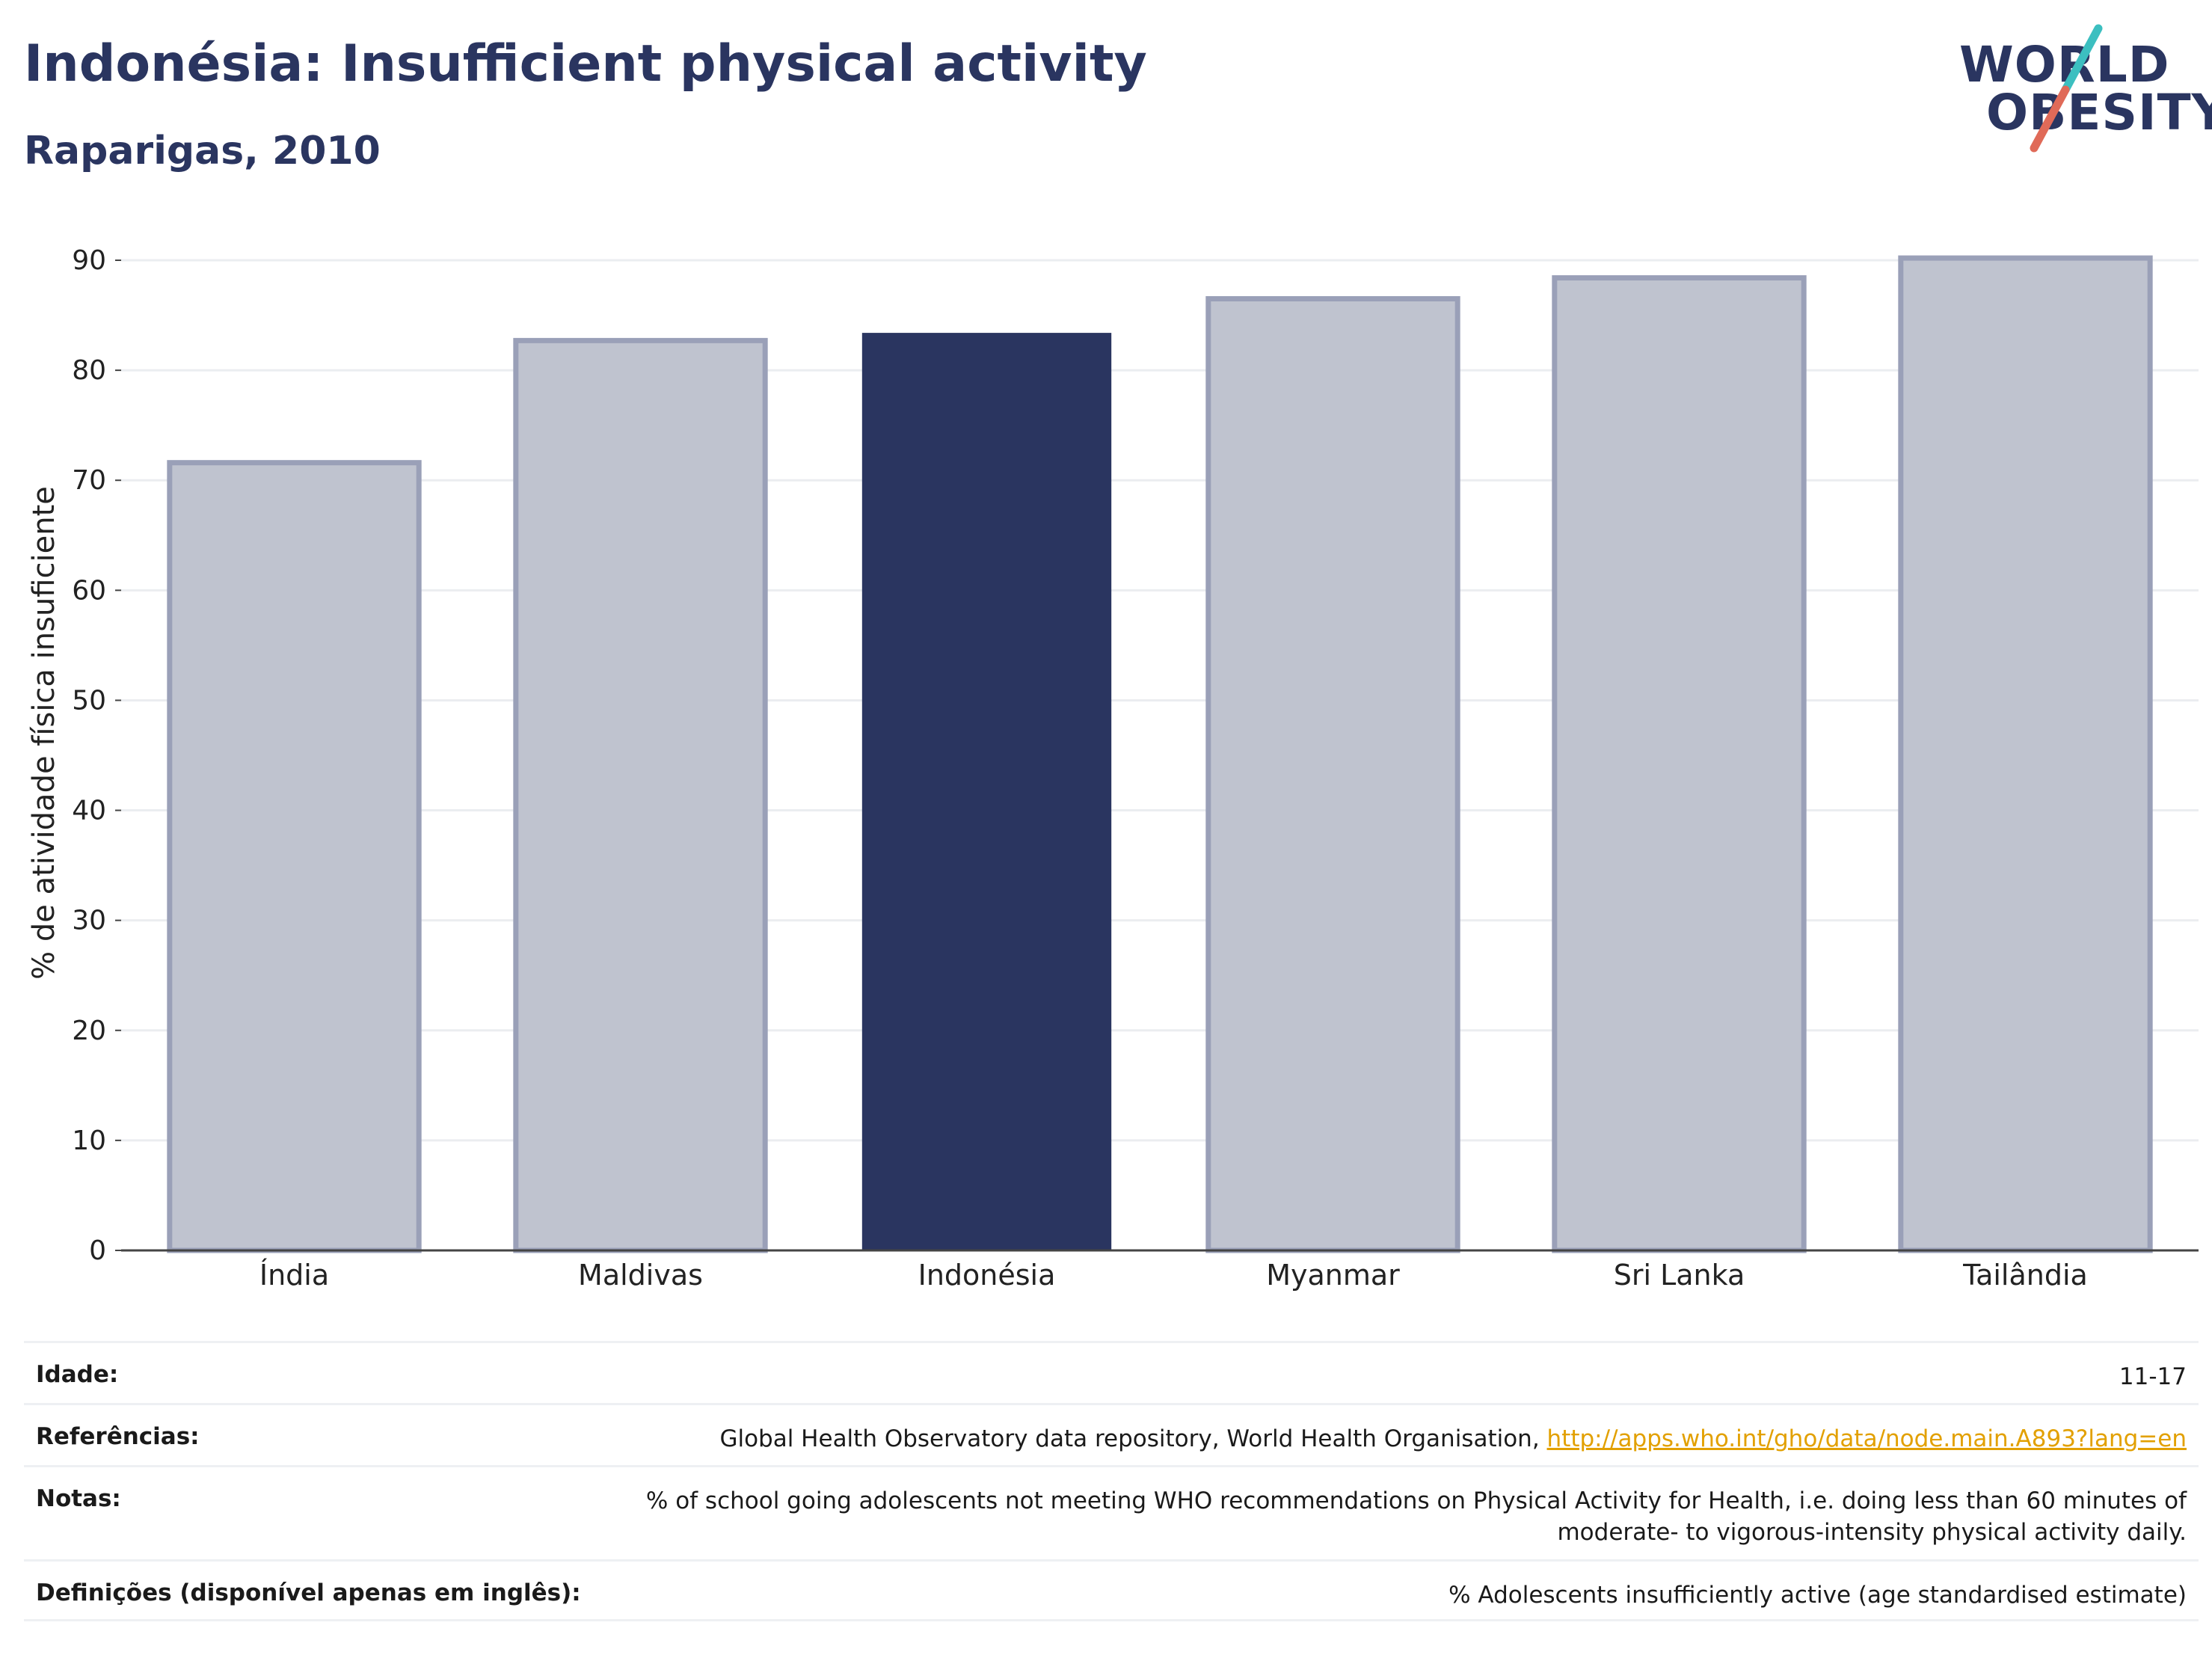  I want to click on references-label: Referências:, so click(118, 1436).